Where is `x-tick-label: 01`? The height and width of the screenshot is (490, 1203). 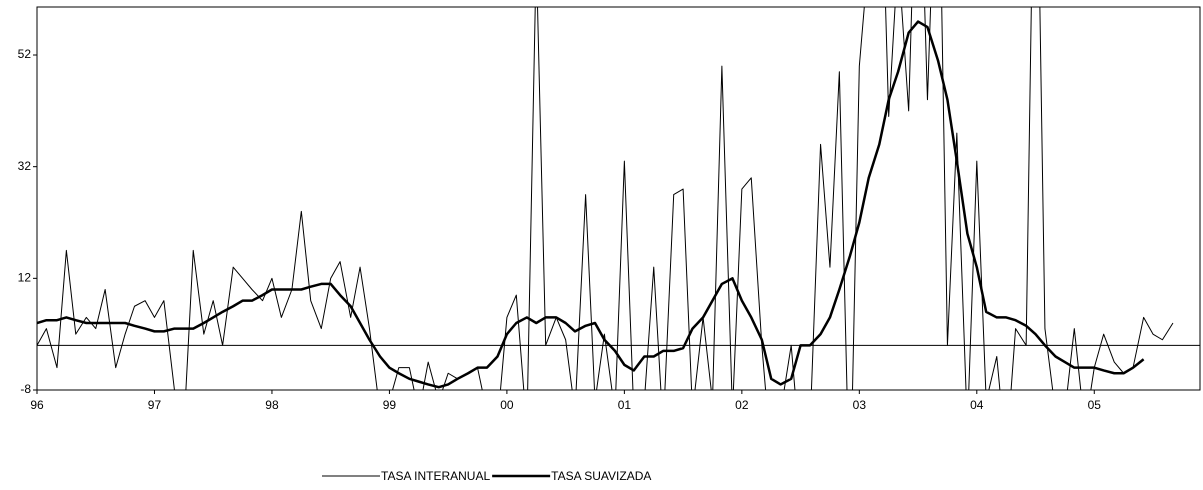 x-tick-label: 01 is located at coordinates (625, 405).